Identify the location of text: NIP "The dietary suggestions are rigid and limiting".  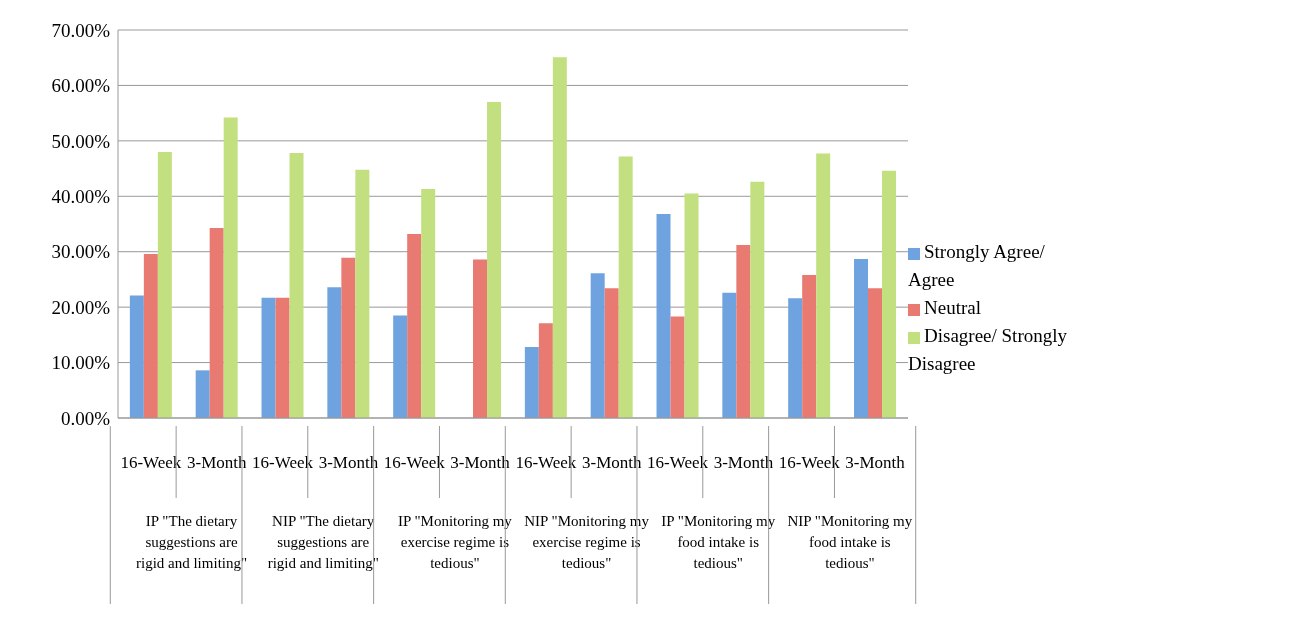
(323, 542).